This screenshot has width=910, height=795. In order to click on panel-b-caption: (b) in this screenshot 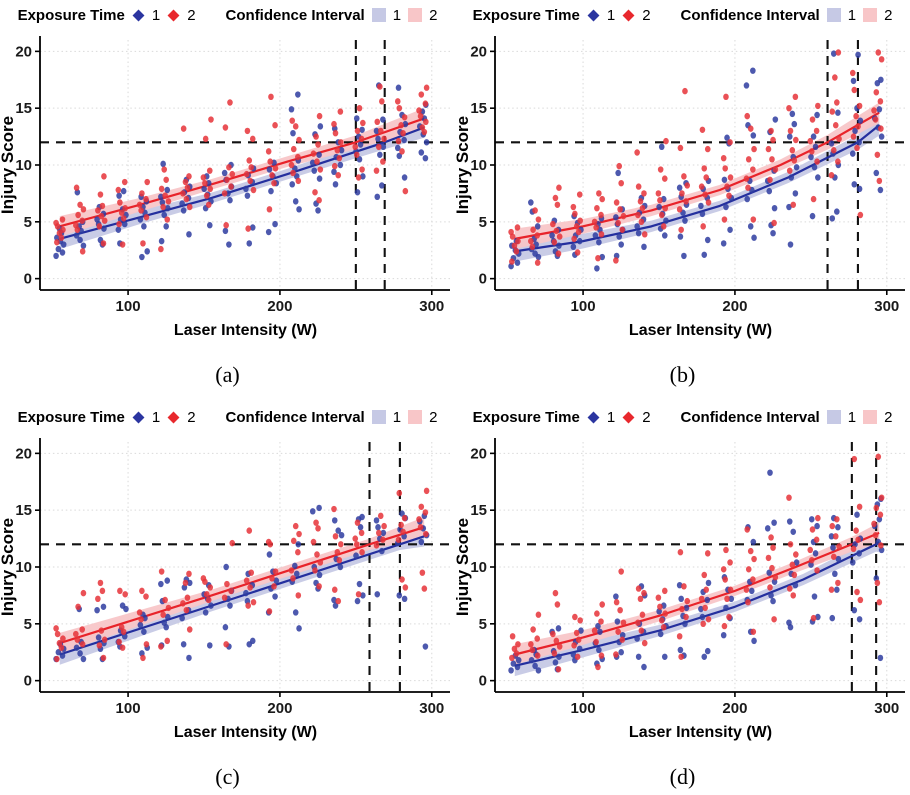, I will do `click(682, 374)`.